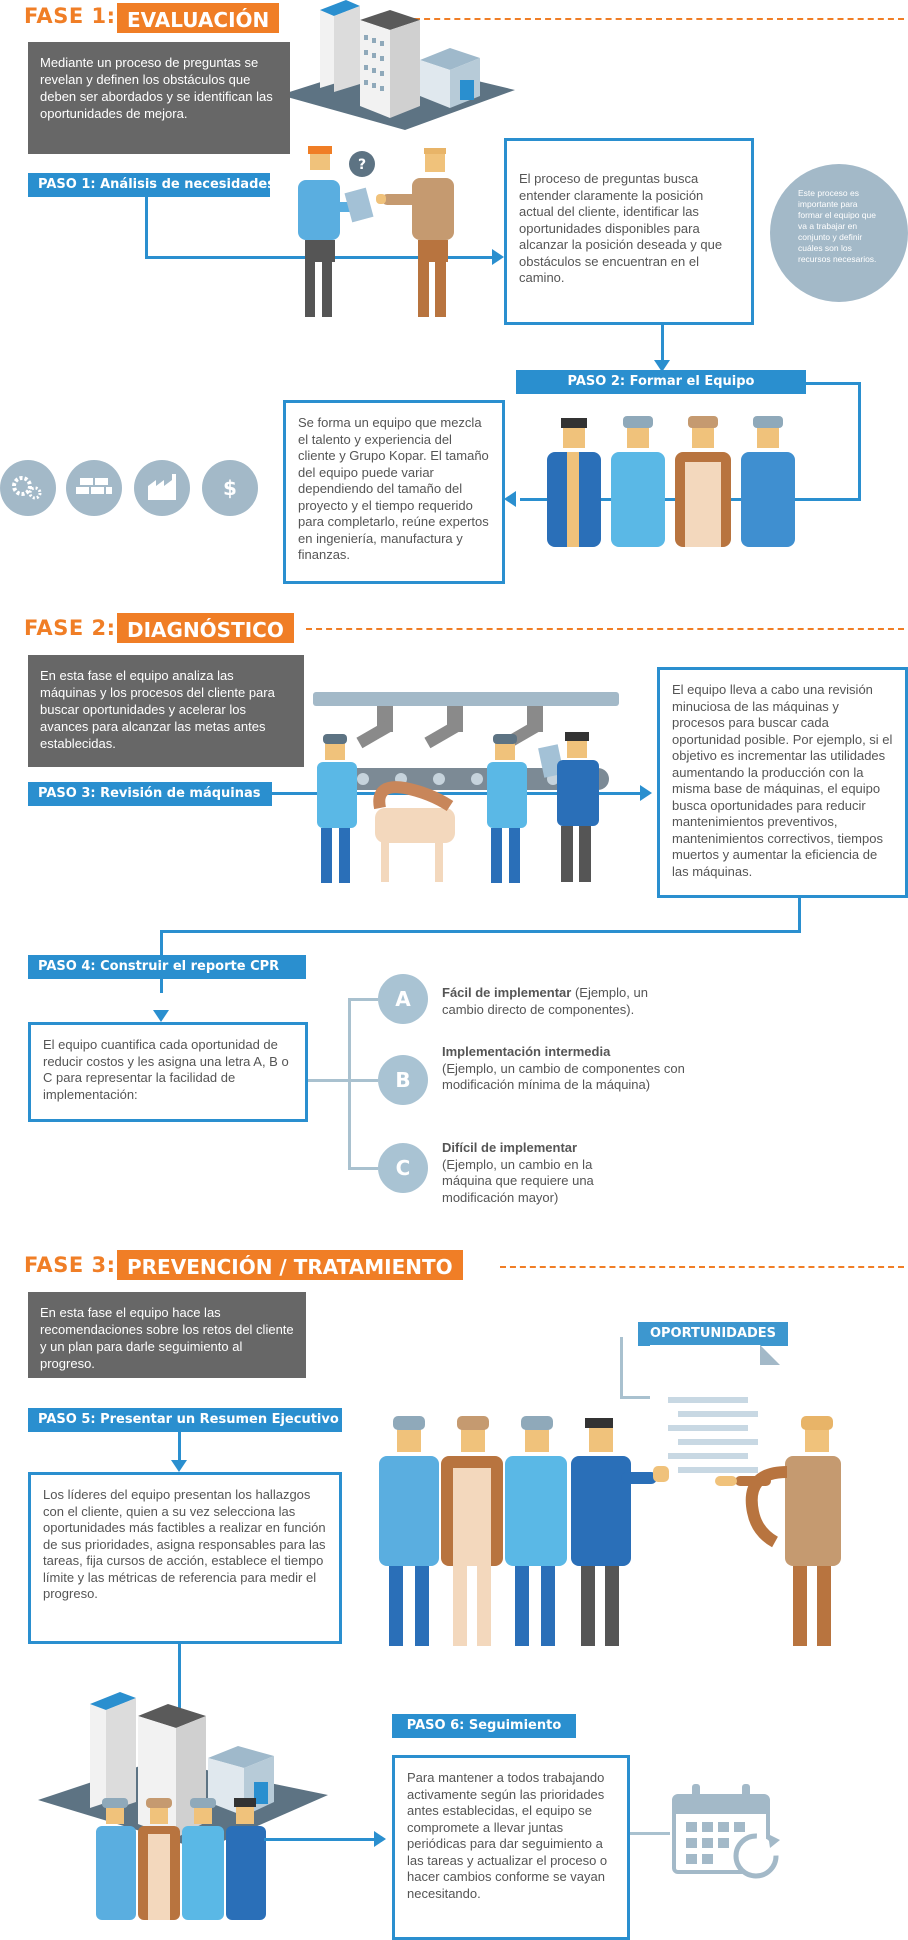 The height and width of the screenshot is (1940, 908). What do you see at coordinates (205, 628) in the screenshot?
I see `fase2-title: DIAGNÓSTICO` at bounding box center [205, 628].